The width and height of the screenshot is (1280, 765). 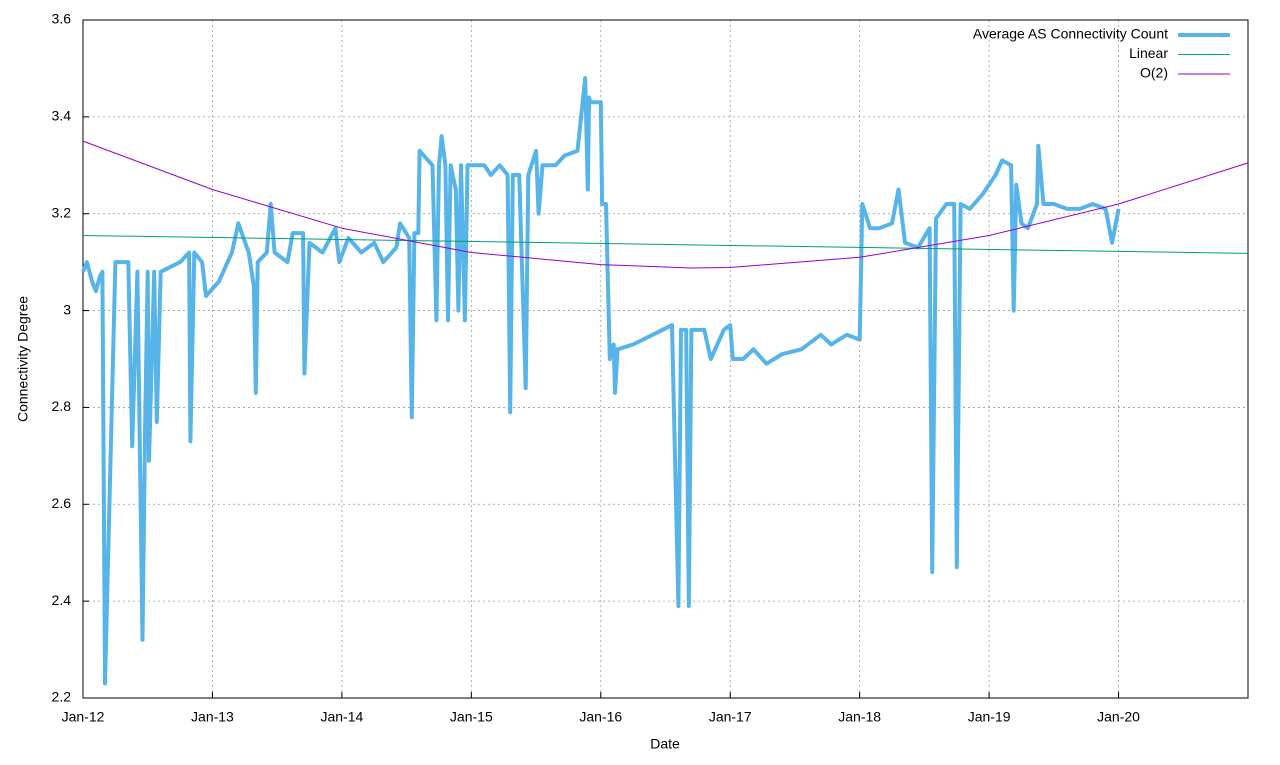 I want to click on y-tick-label: 3.2, so click(x=62, y=212).